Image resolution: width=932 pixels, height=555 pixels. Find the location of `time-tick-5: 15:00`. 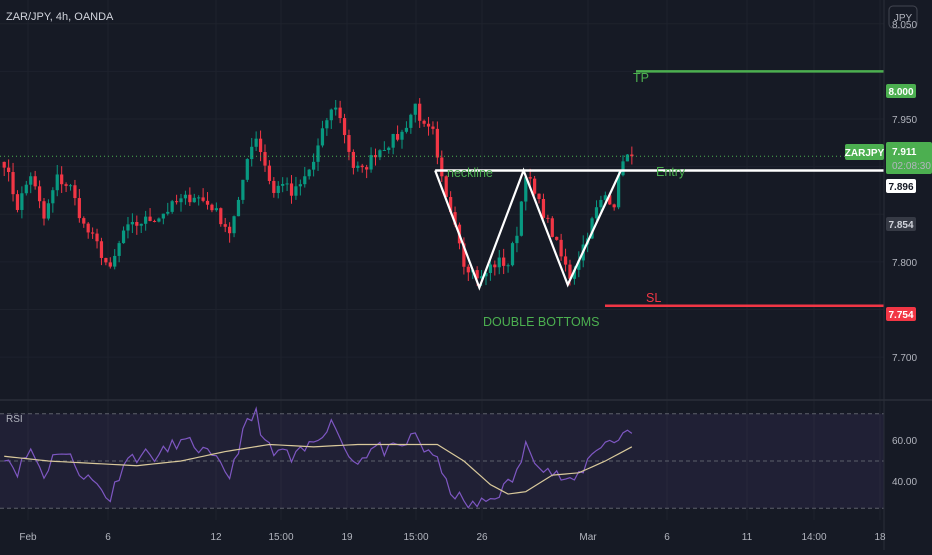

time-tick-5: 15:00 is located at coordinates (415, 537).